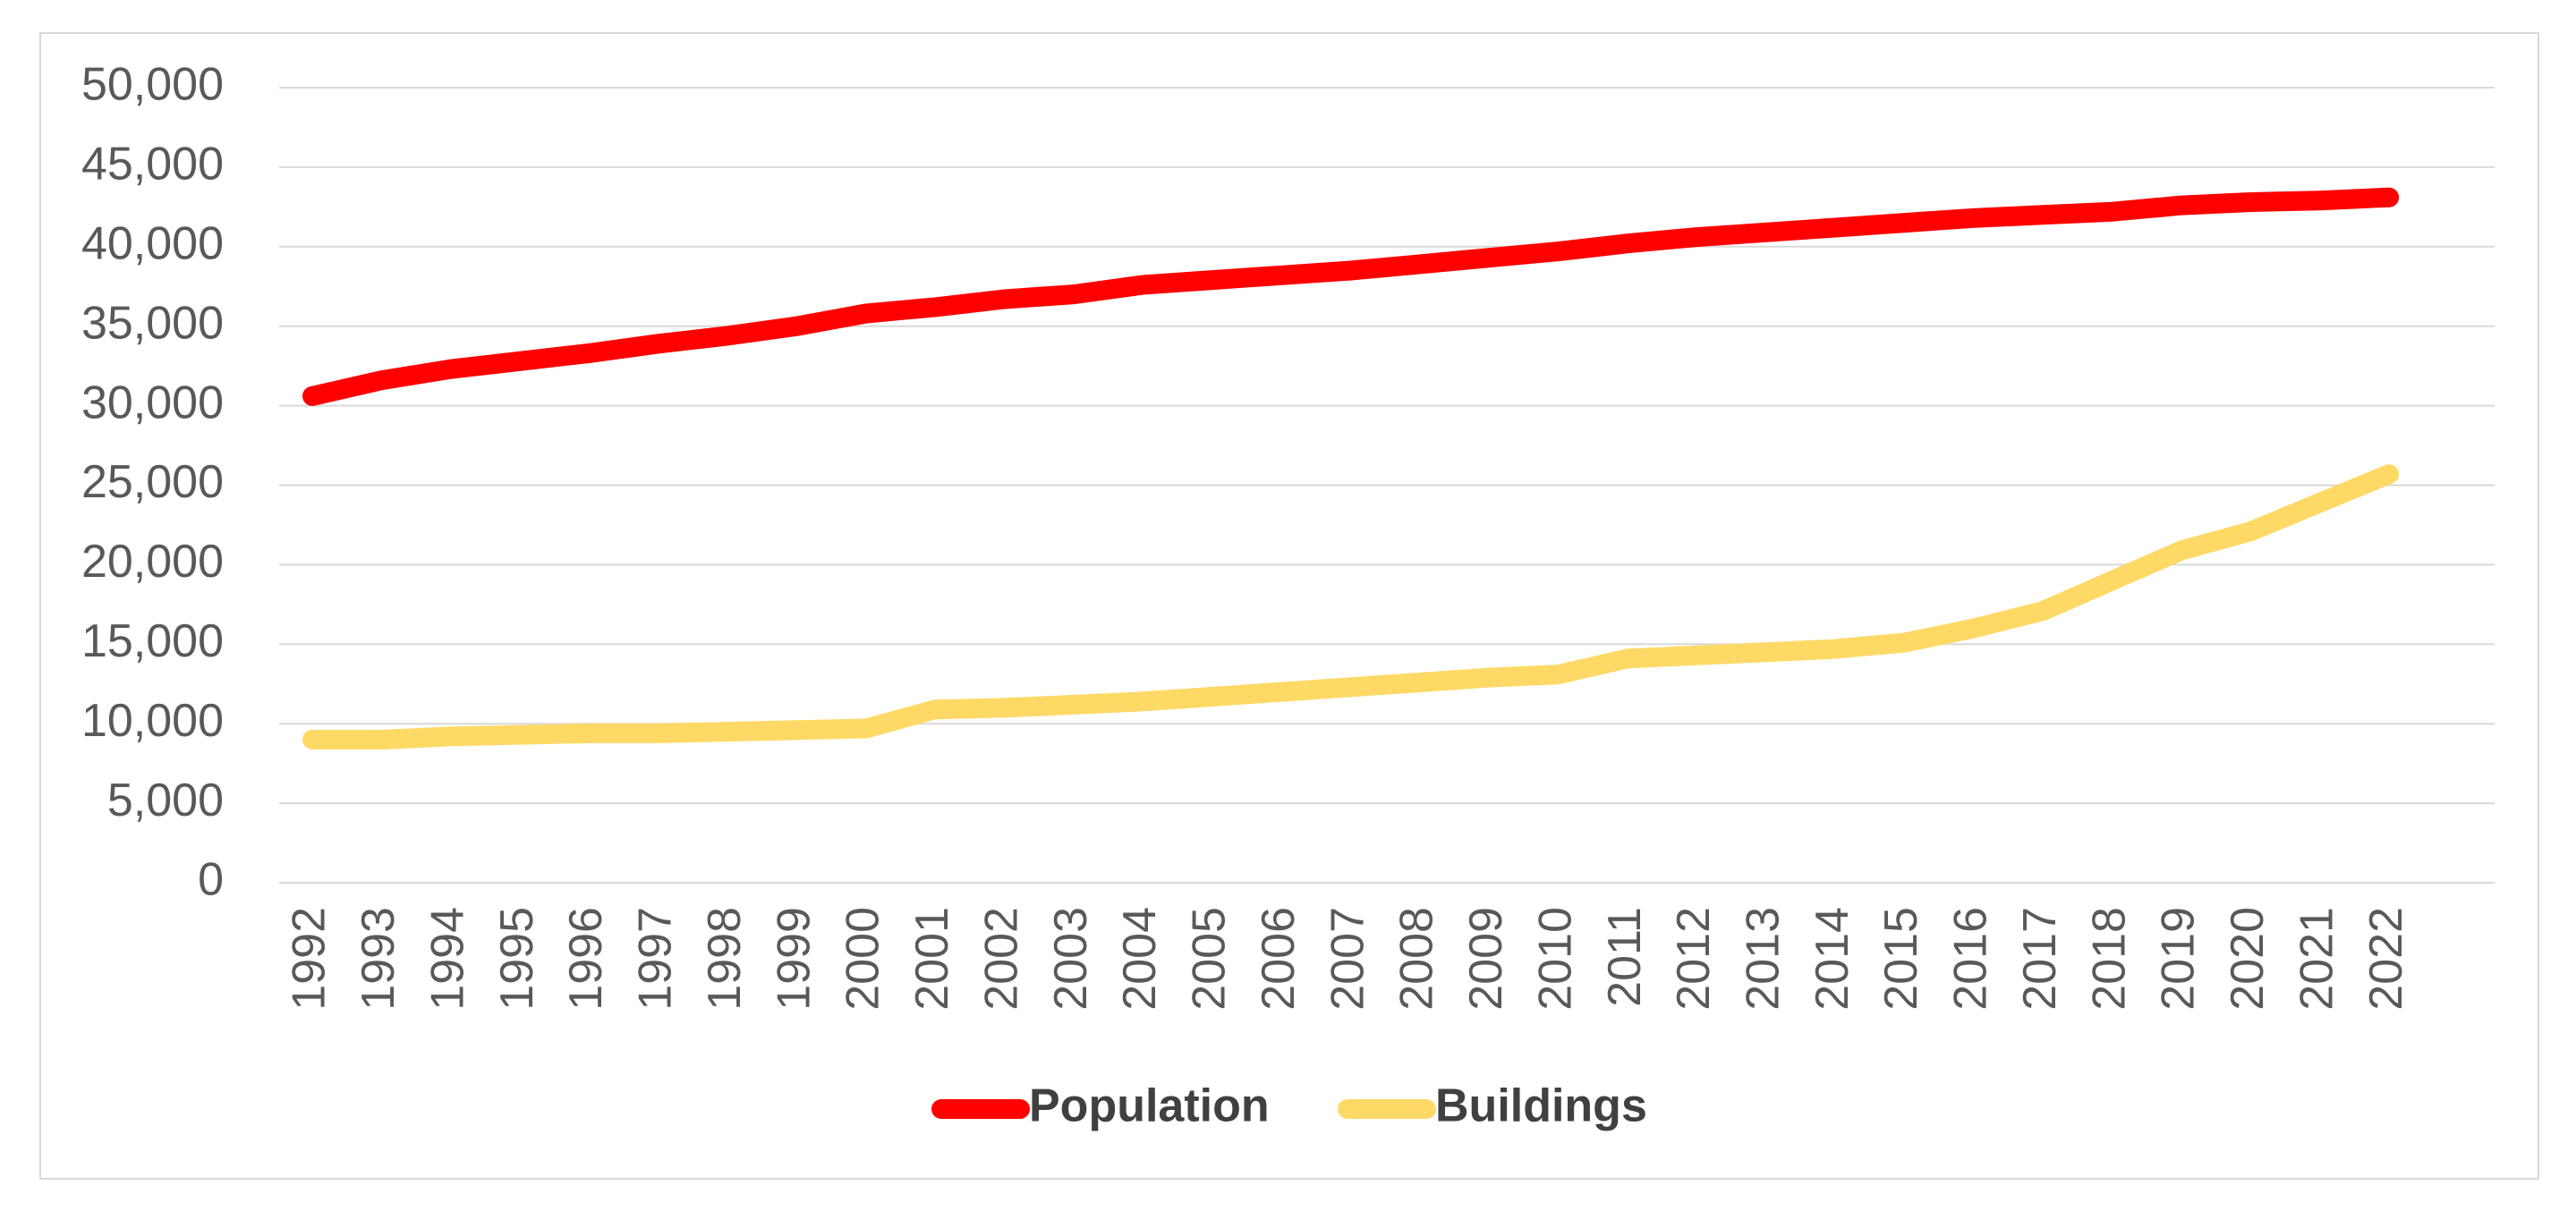 The width and height of the screenshot is (2576, 1211). Describe the element at coordinates (1555, 959) in the screenshot. I see `x-tick-label: 2010` at that location.